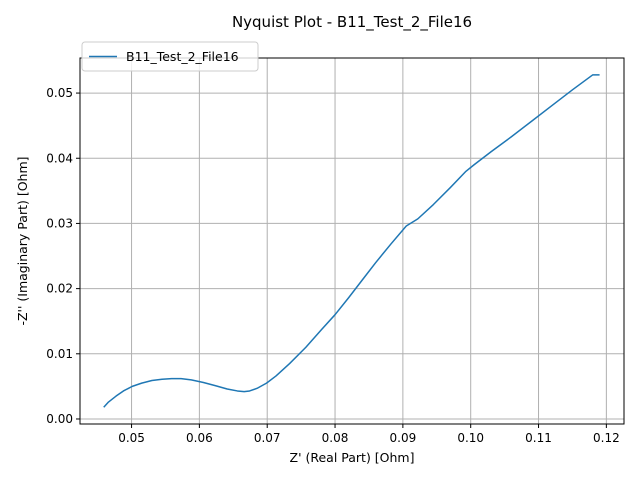 This screenshot has height=480, width=640. I want to click on legend-box, so click(170, 56).